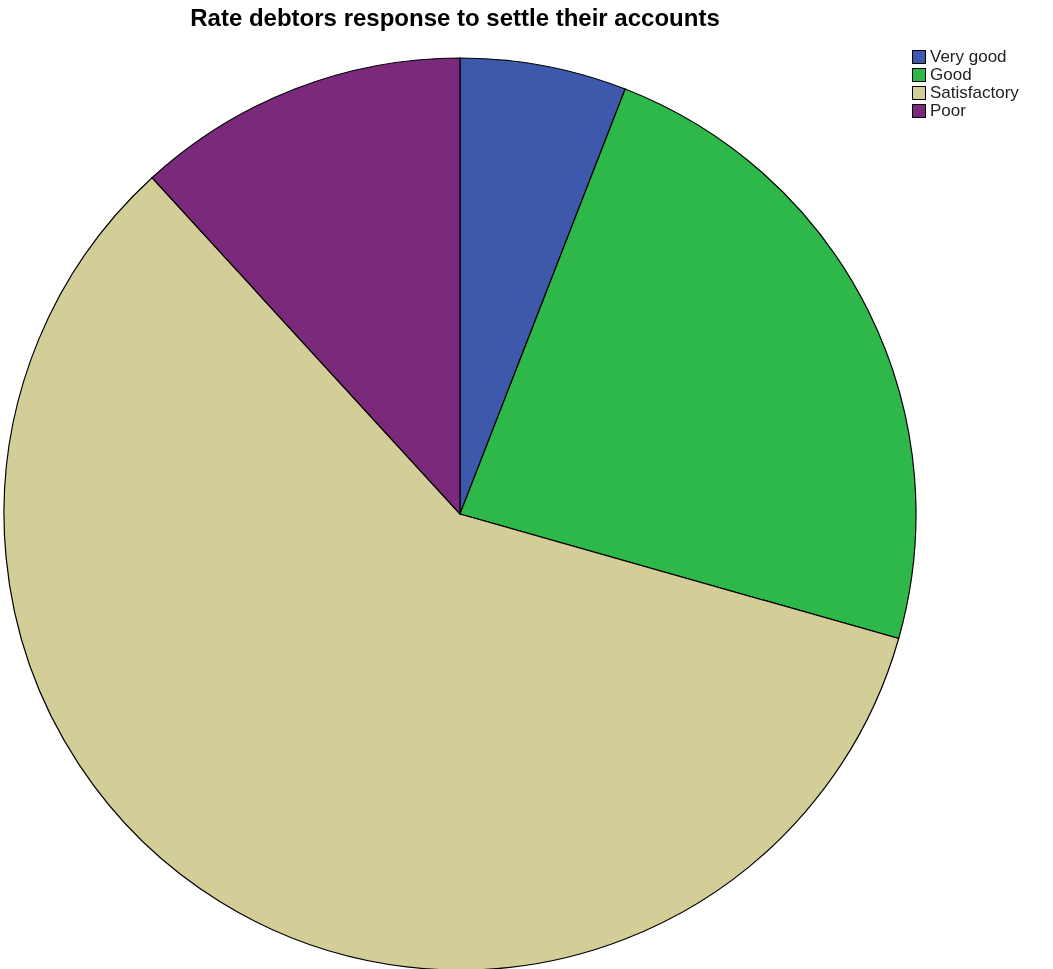 Image resolution: width=1053 pixels, height=969 pixels. I want to click on legend-label: Poor, so click(948, 110).